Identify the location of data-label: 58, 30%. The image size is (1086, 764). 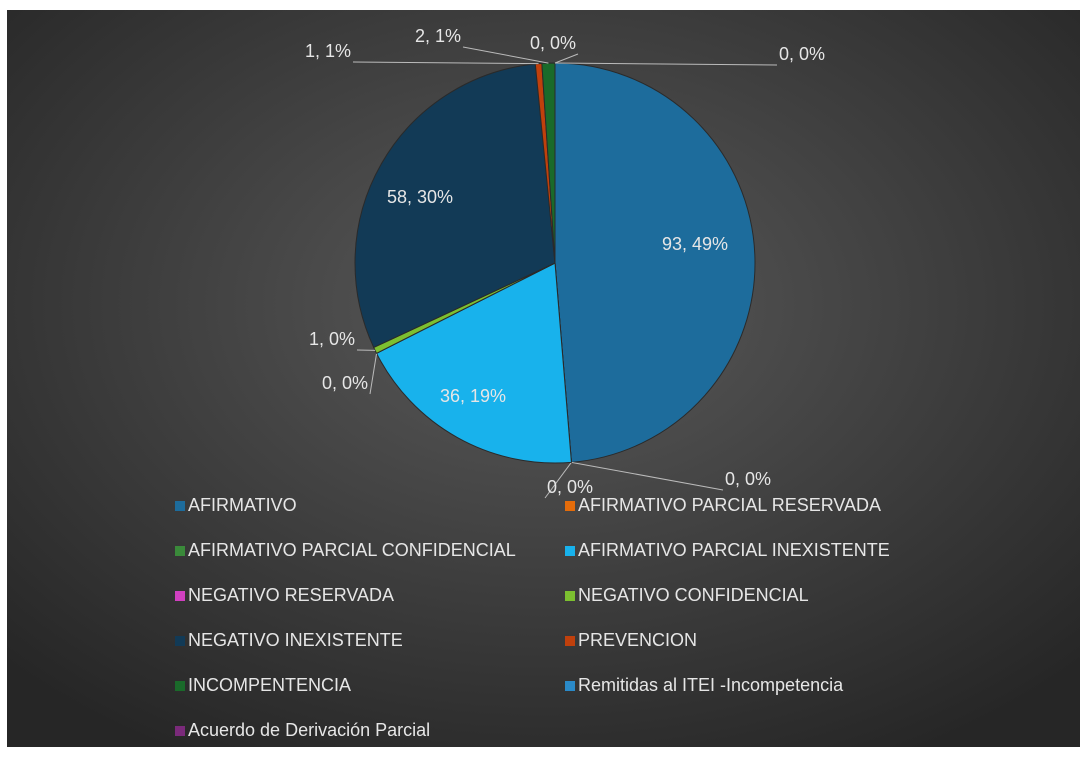
(420, 197).